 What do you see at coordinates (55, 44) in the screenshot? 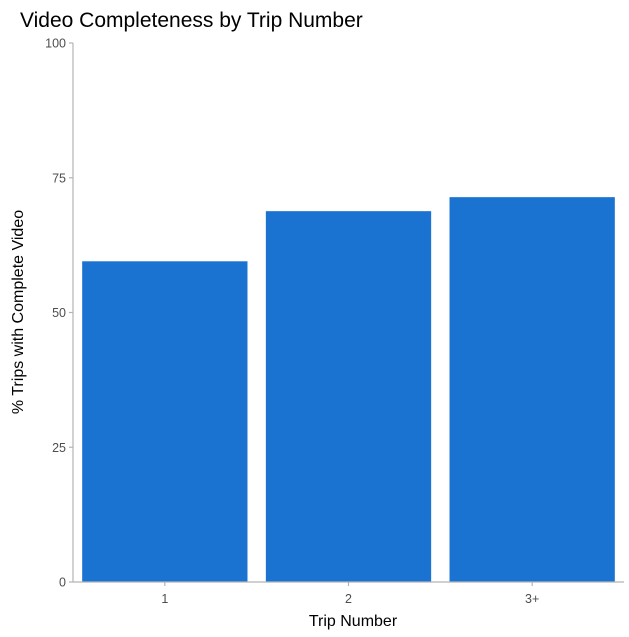
I see `y-tick-label: 100` at bounding box center [55, 44].